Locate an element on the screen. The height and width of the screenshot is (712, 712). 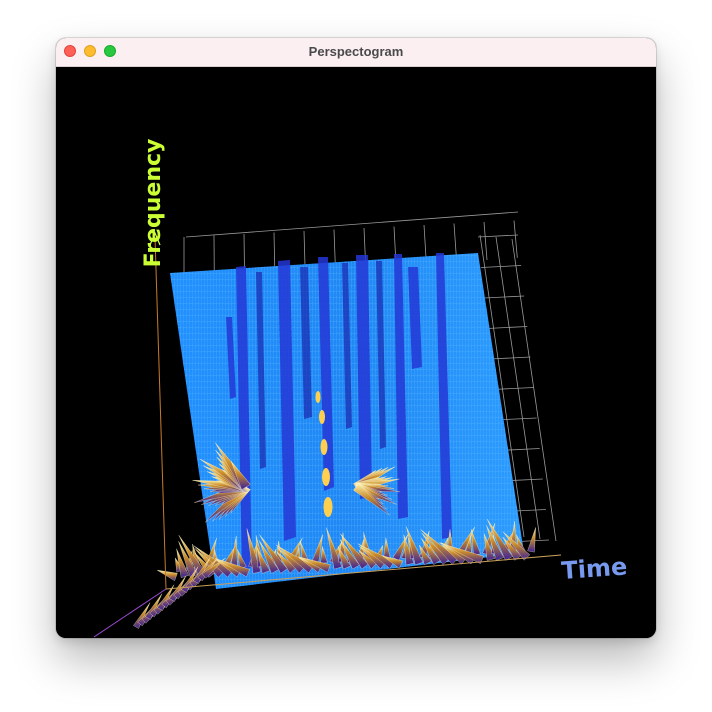
frequency-axis-label: Frequency is located at coordinates (153, 203).